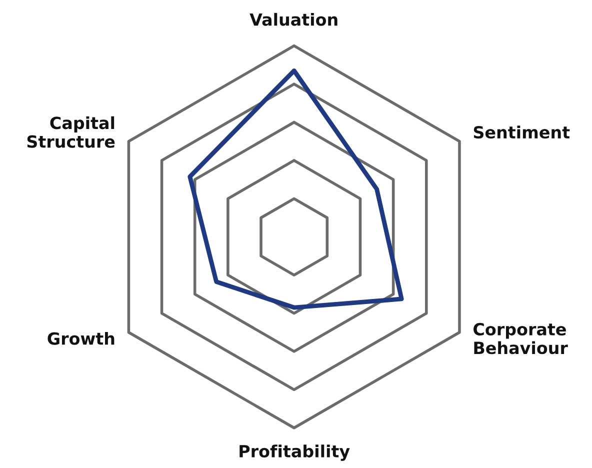 This screenshot has width=592, height=468. Describe the element at coordinates (521, 338) in the screenshot. I see `spoke-label: Corporate Behaviour` at that location.